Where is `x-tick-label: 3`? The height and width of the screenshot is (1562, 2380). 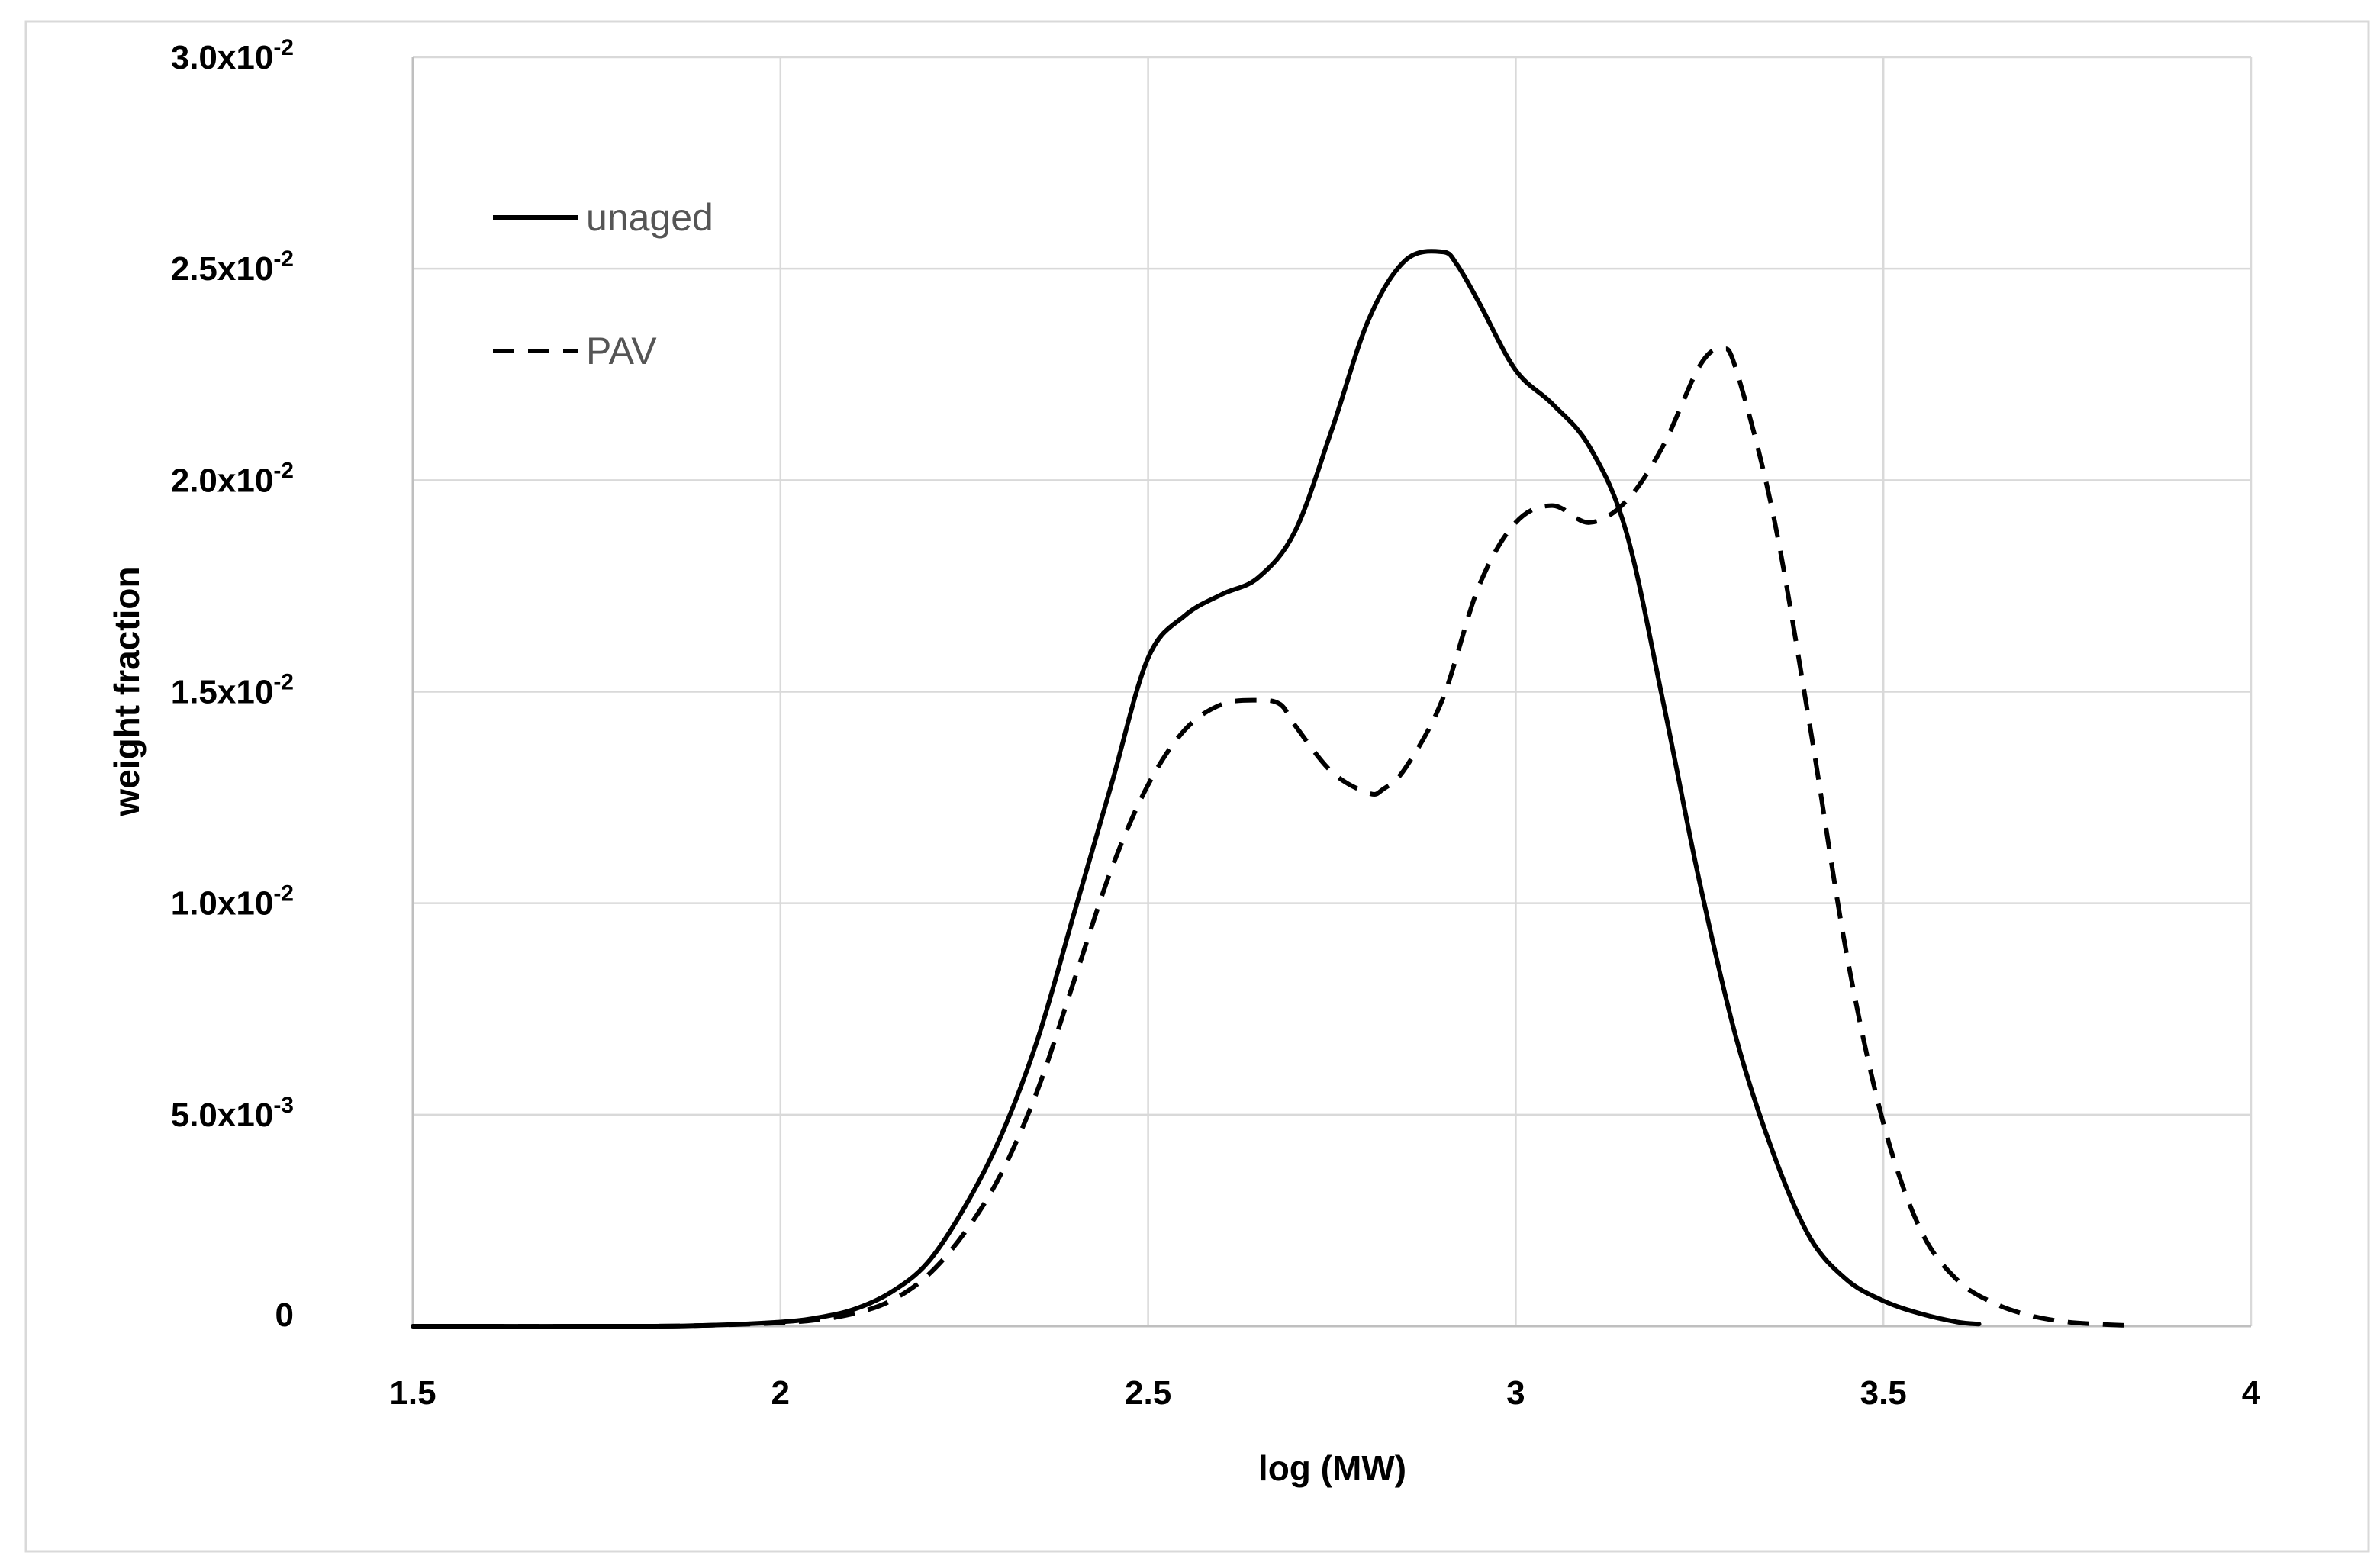
x-tick-label: 3 is located at coordinates (1515, 1393).